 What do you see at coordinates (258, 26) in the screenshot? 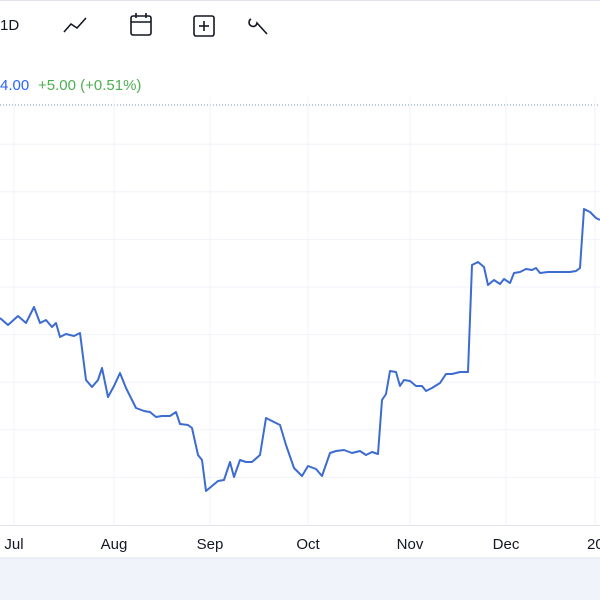
I see `settings-icon` at bounding box center [258, 26].